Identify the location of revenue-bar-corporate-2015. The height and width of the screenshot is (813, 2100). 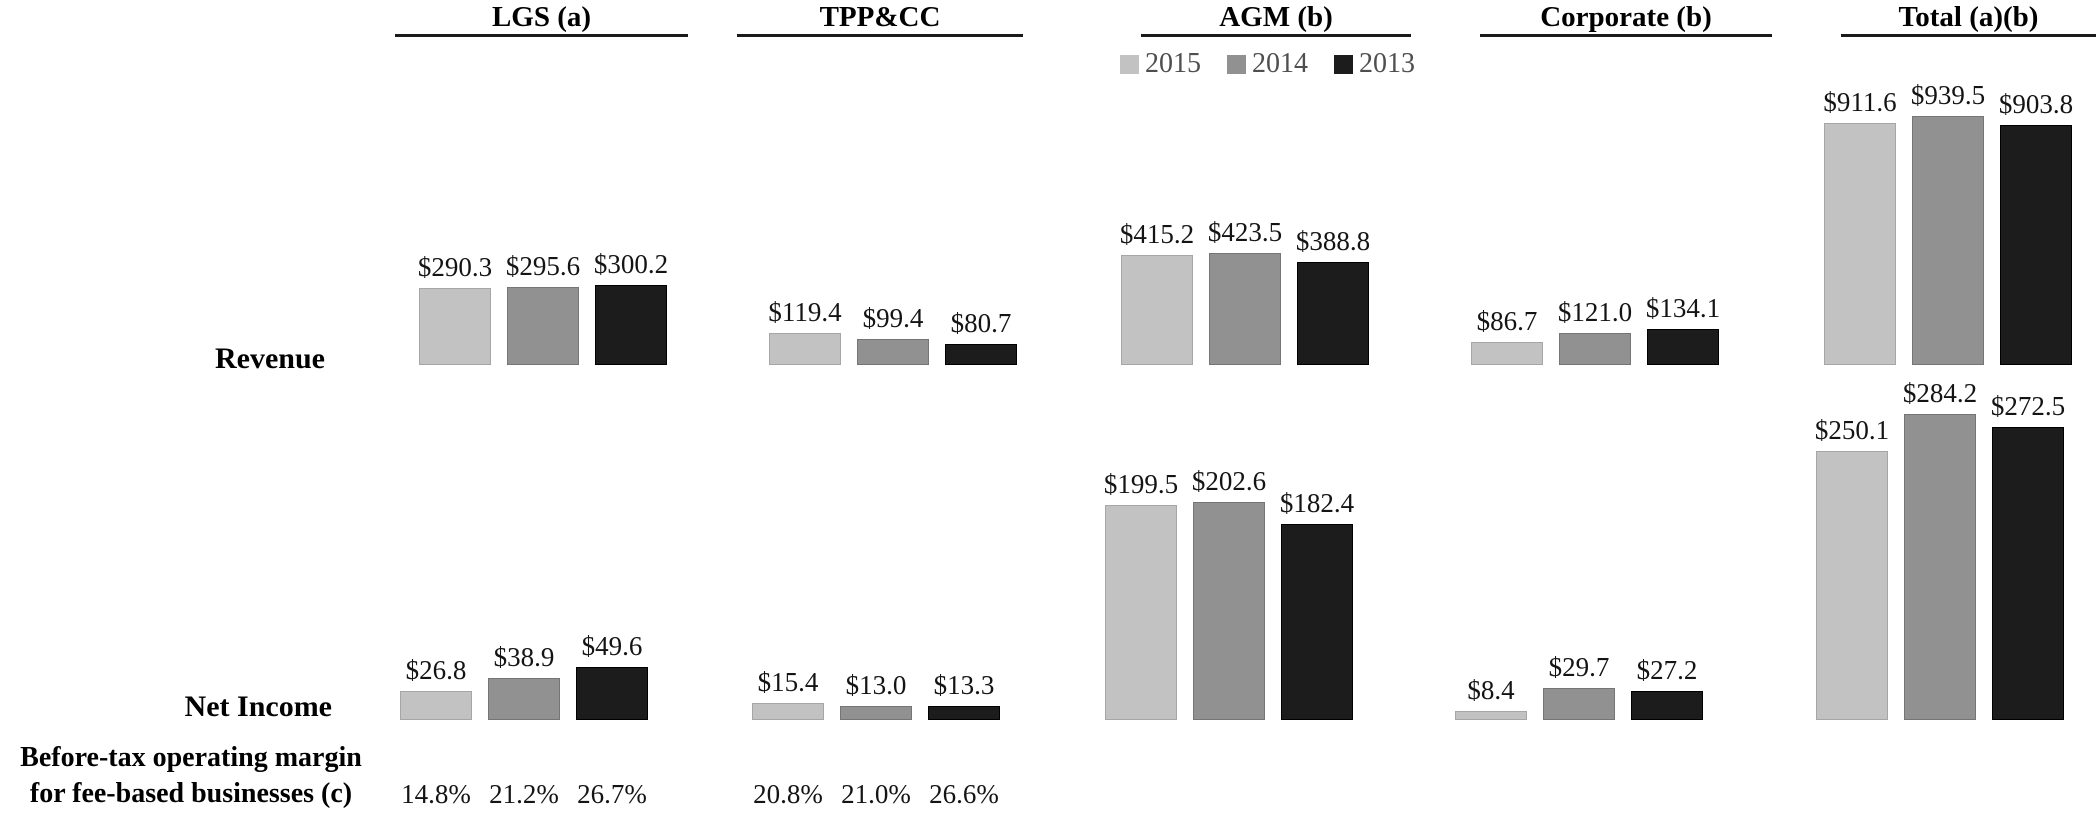
(1507, 353).